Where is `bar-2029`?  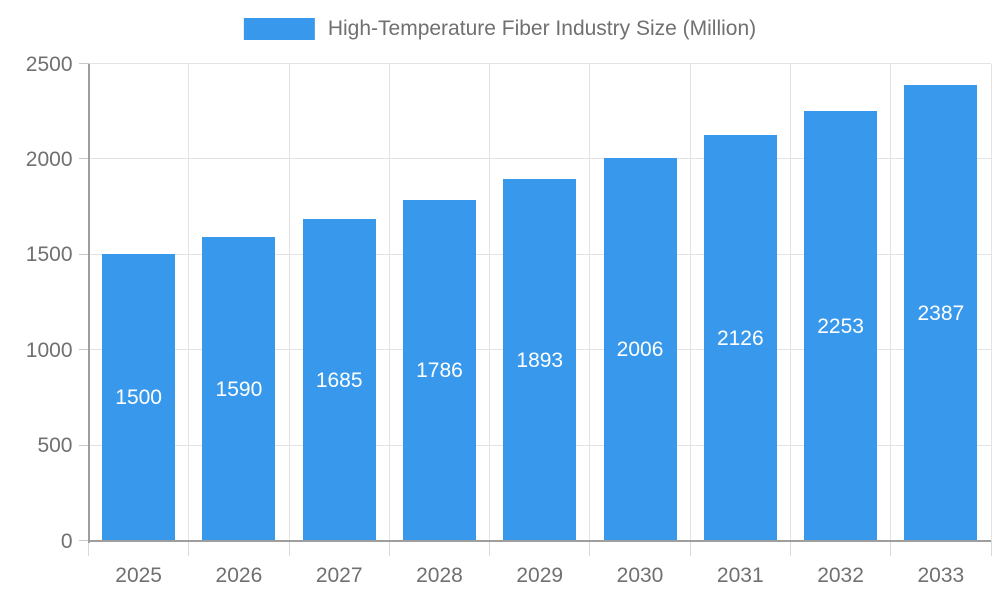 bar-2029 is located at coordinates (540, 360).